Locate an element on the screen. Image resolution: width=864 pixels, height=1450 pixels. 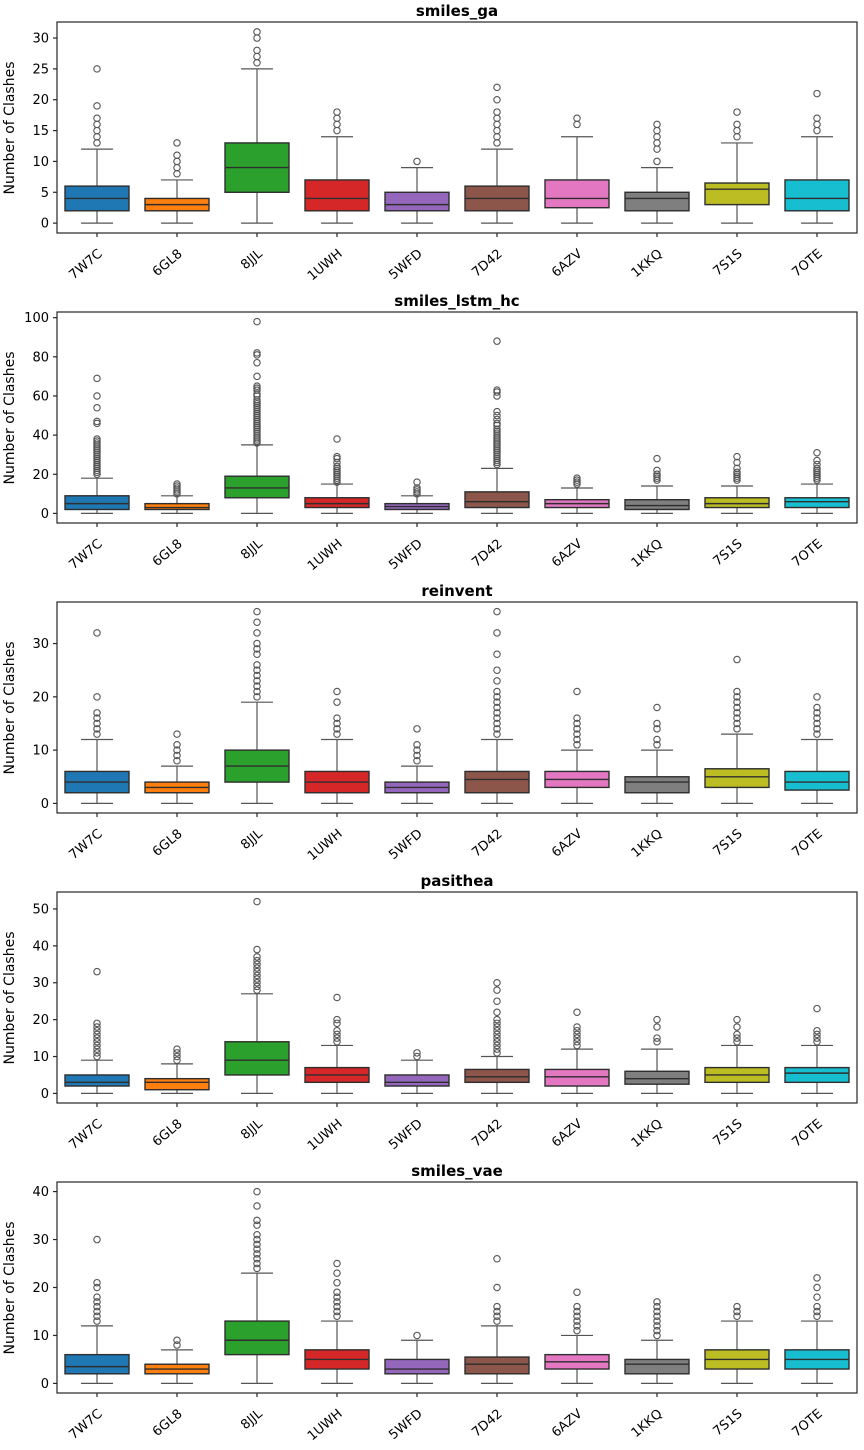
box-6GL8: 6GL8 is located at coordinates (177, 1097).